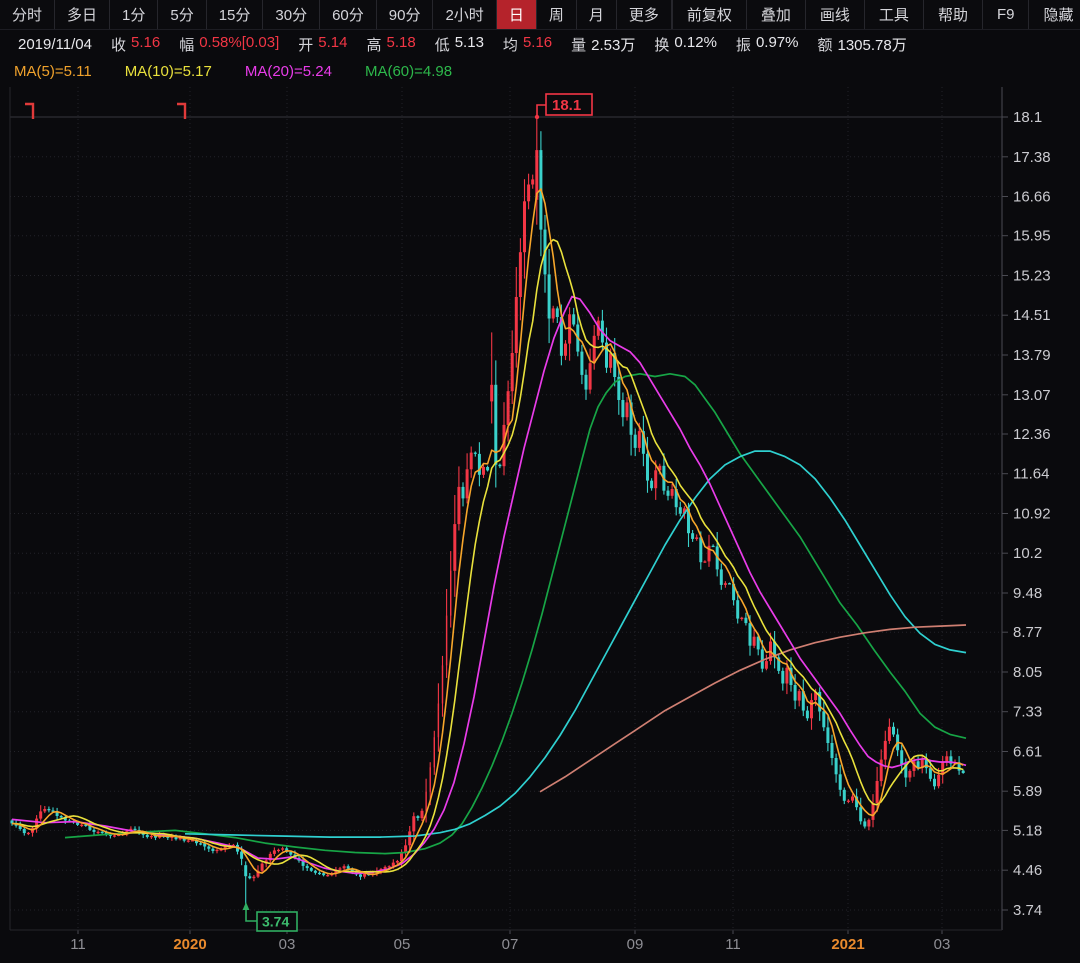 This screenshot has width=1080, height=963. What do you see at coordinates (1027, 830) in the screenshot?
I see `y-axis-label: 5.18` at bounding box center [1027, 830].